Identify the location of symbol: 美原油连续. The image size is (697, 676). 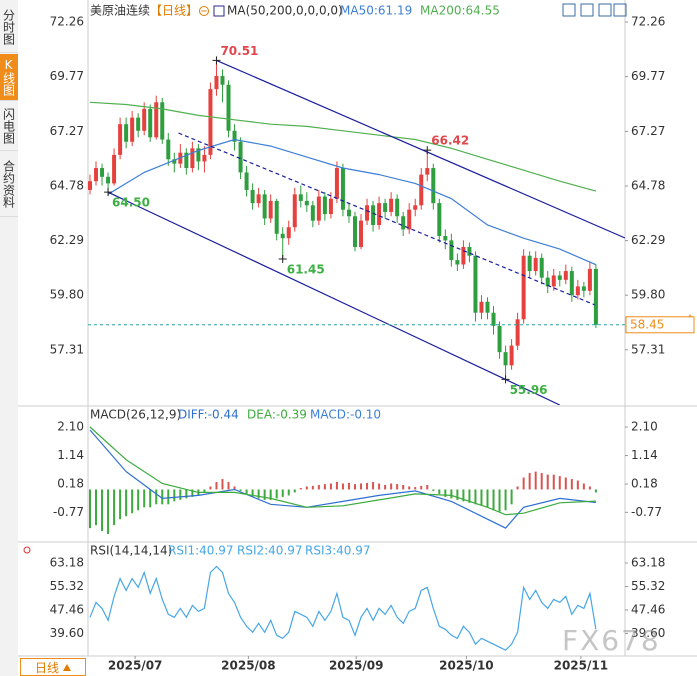
(120, 10).